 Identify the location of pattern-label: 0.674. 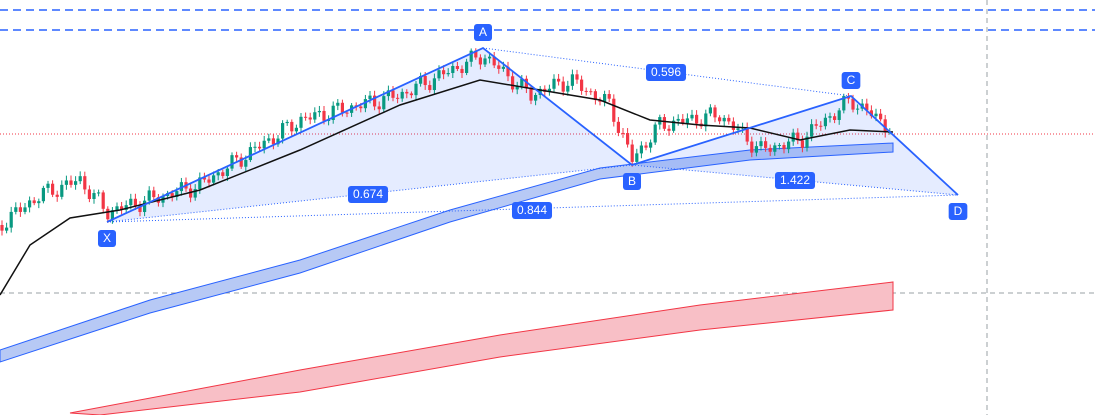
(368, 194).